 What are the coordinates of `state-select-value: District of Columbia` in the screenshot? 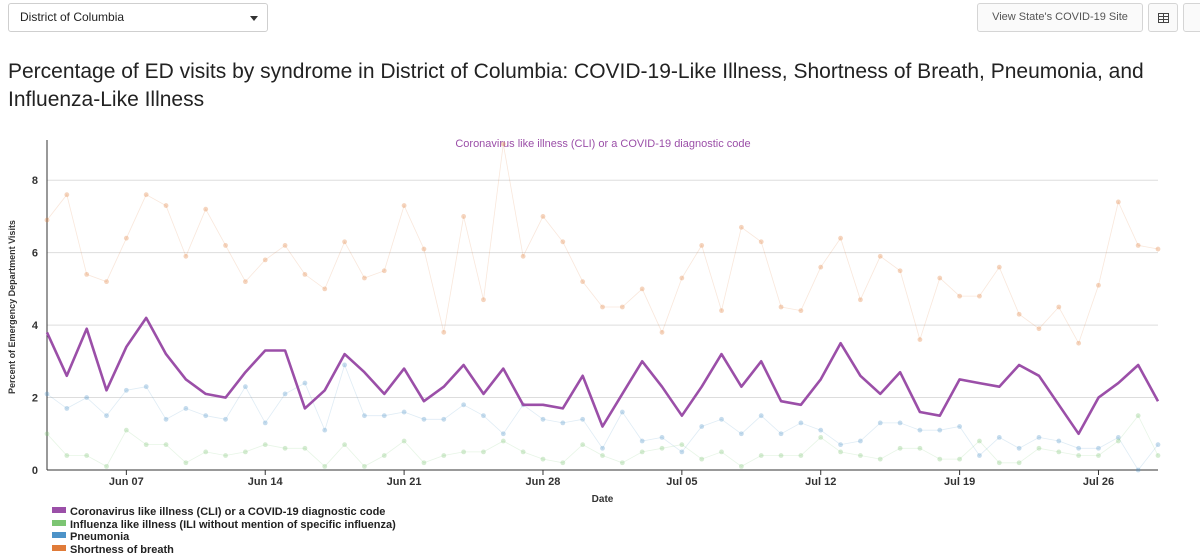 It's located at (72, 17).